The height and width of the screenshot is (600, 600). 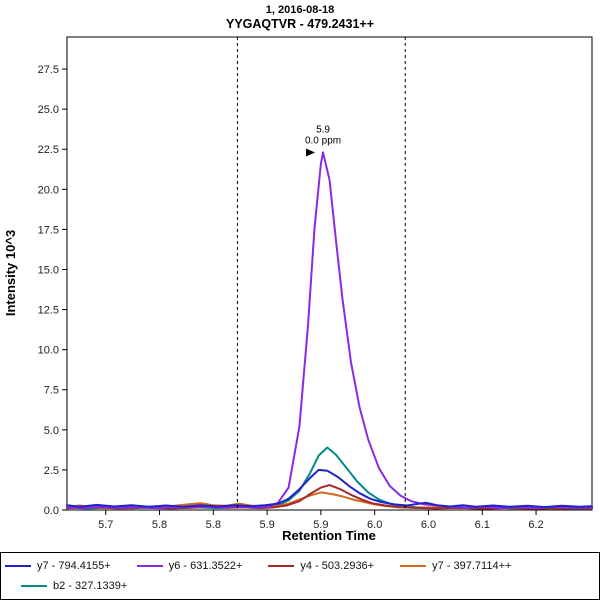 What do you see at coordinates (149, 566) in the screenshot?
I see `legend-swatch-y6` at bounding box center [149, 566].